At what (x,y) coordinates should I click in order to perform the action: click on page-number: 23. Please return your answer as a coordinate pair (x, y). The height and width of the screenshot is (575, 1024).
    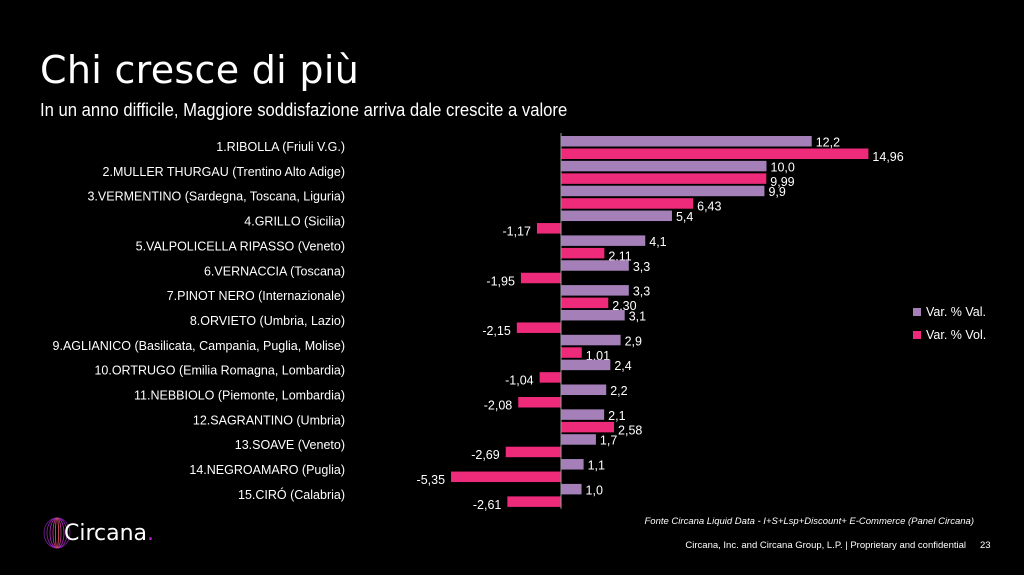
    Looking at the image, I should click on (985, 545).